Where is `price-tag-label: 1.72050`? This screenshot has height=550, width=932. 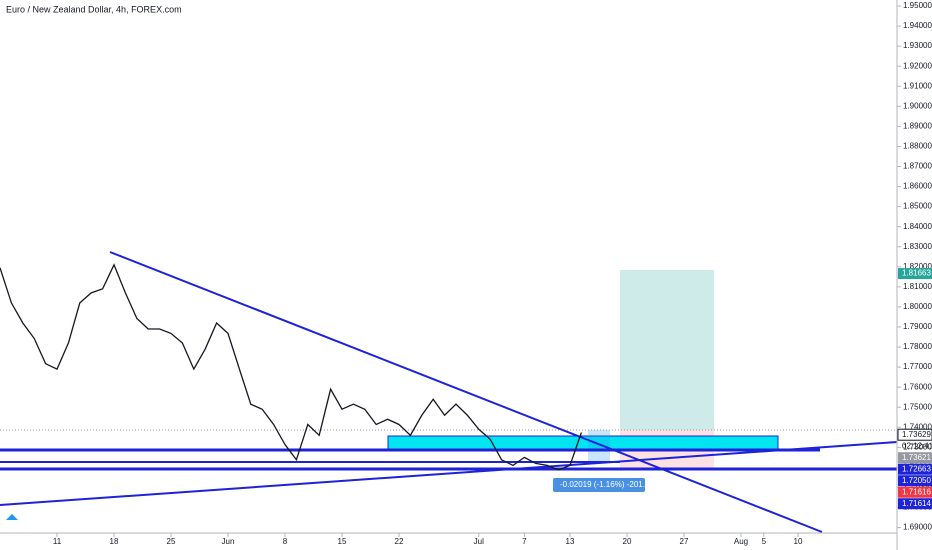
price-tag-label: 1.72050 is located at coordinates (916, 480).